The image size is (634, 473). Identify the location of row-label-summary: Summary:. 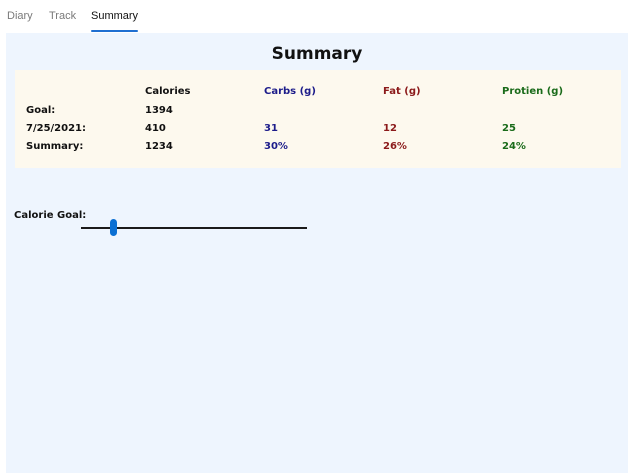
(55, 146).